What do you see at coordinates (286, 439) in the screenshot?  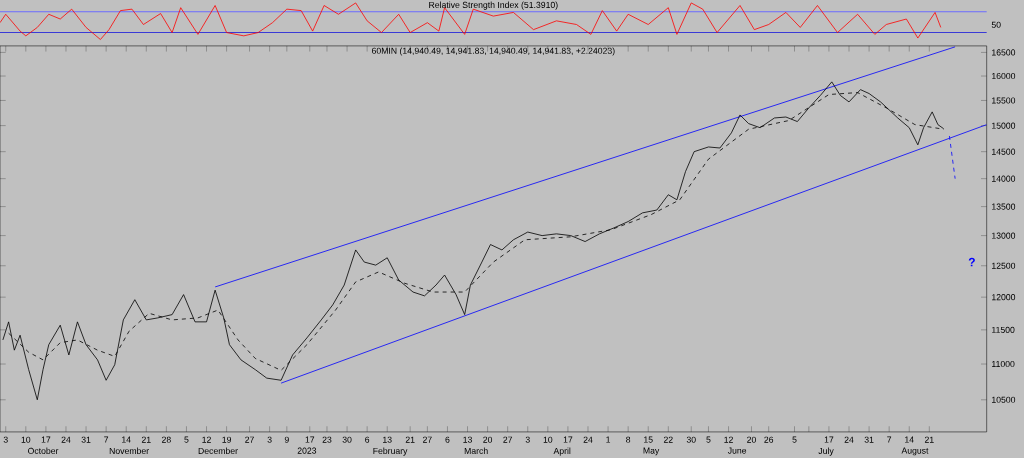 I see `x-tick-label: 9` at bounding box center [286, 439].